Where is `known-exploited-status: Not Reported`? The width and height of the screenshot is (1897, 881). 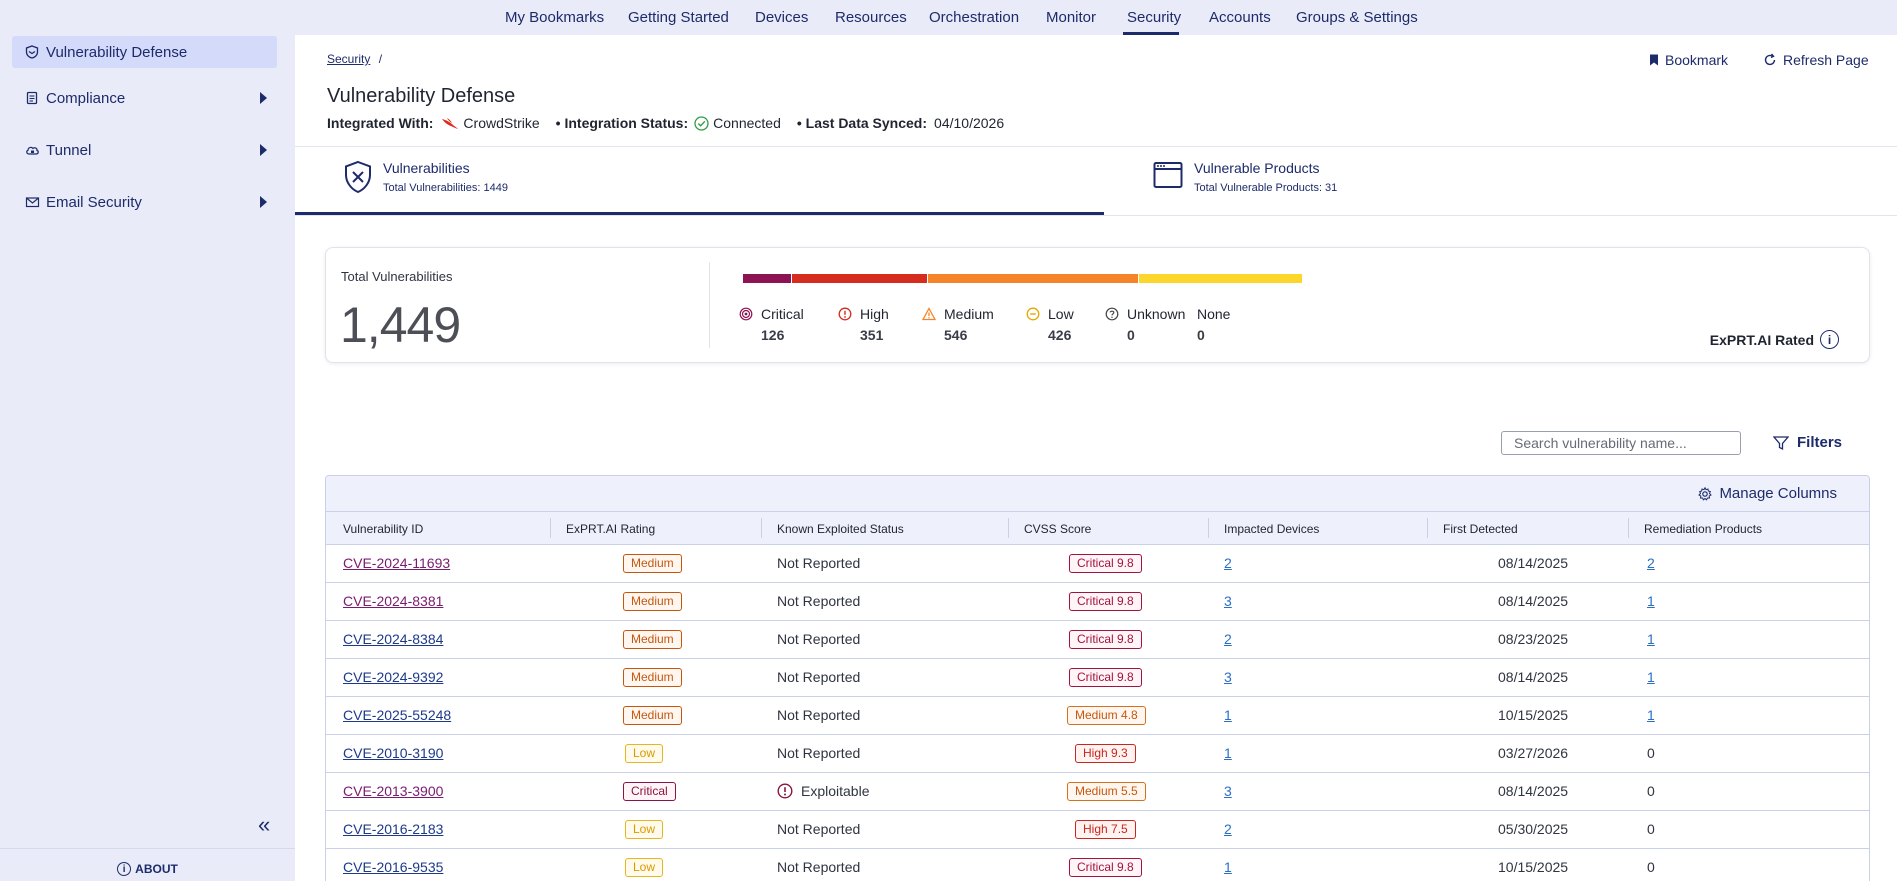
known-exploited-status: Not Reported is located at coordinates (819, 829).